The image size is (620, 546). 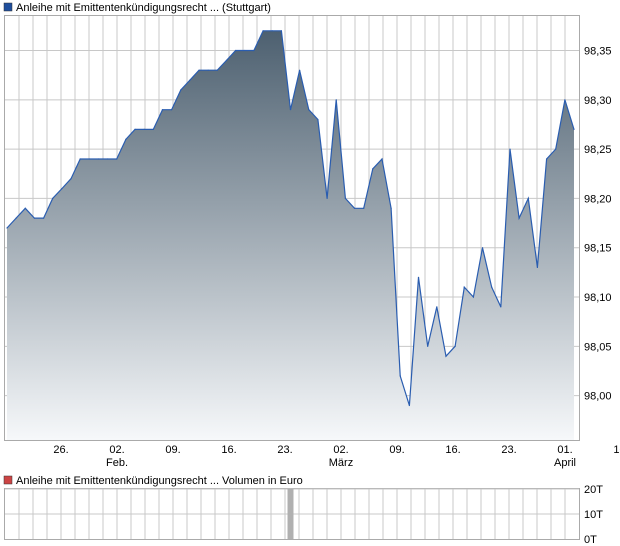 What do you see at coordinates (598, 52) in the screenshot?
I see `y-tick-label: 98,35` at bounding box center [598, 52].